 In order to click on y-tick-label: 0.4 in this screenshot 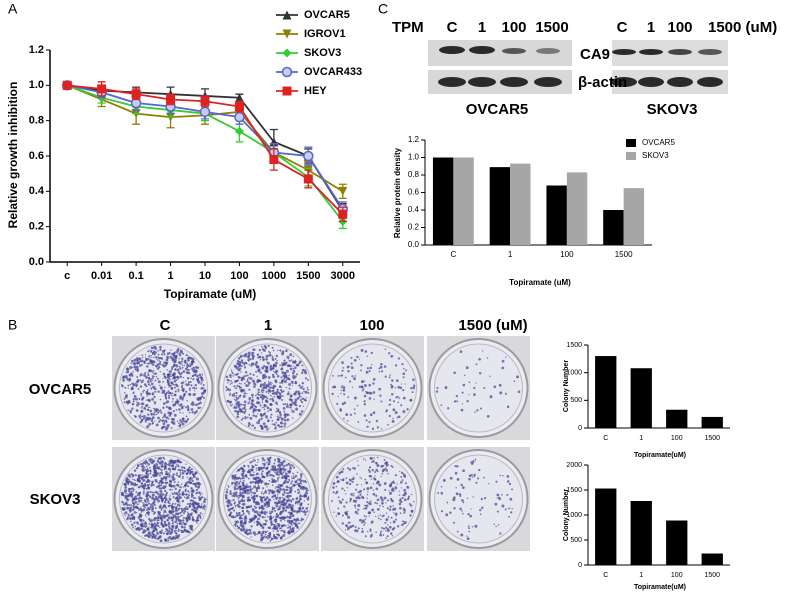, I will do `click(414, 209)`.